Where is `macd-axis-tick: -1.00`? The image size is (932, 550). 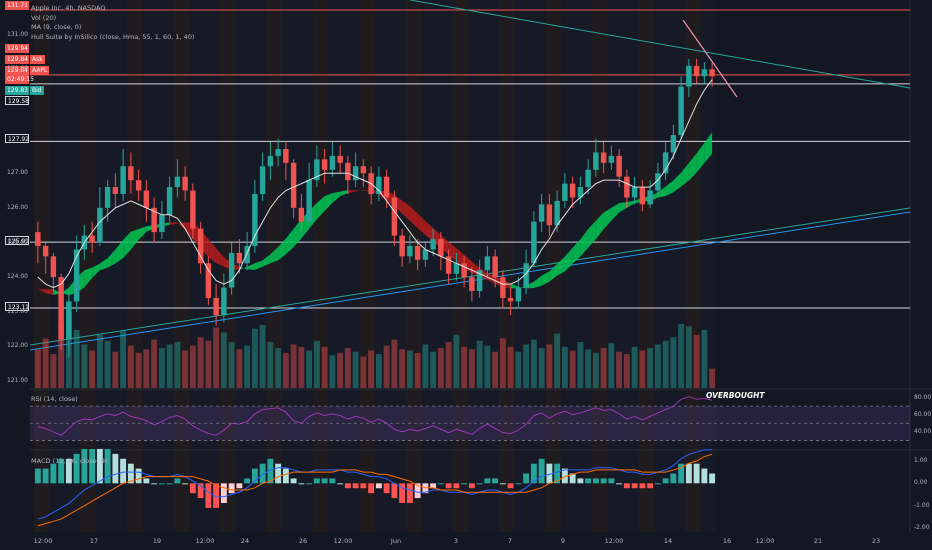
macd-axis-tick: -1.00 is located at coordinates (922, 505).